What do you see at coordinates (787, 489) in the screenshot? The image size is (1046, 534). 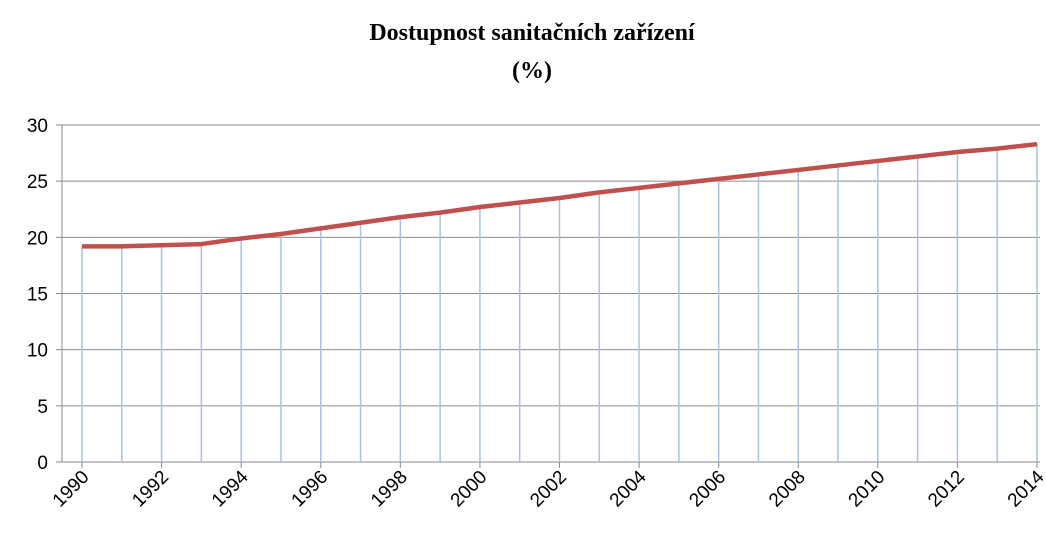 I see `x-tick-label: 2008` at bounding box center [787, 489].